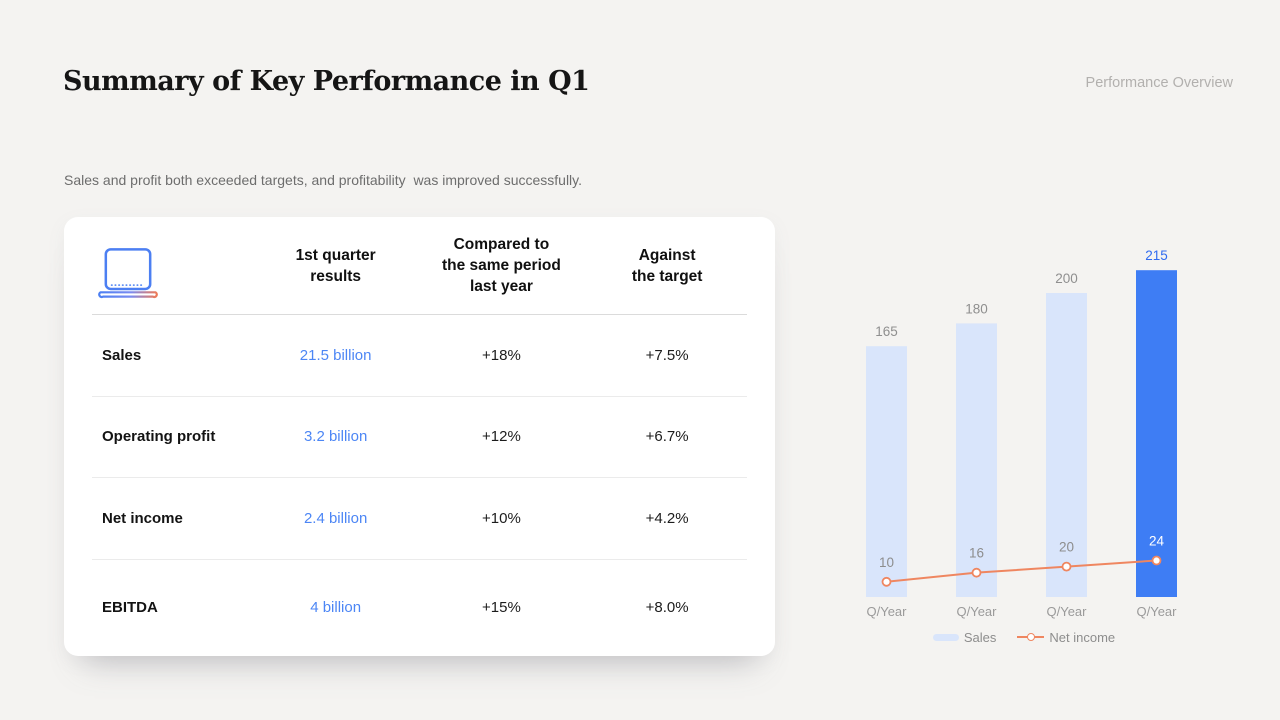 The width and height of the screenshot is (1280, 720). I want to click on column-header-target: Against the target, so click(667, 265).